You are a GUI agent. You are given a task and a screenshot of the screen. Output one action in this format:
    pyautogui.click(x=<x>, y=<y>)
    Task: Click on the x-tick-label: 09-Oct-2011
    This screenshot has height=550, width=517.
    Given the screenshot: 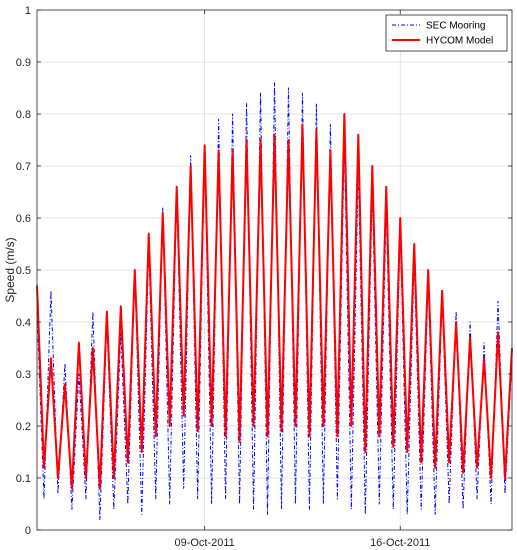 What is the action you would take?
    pyautogui.click(x=204, y=543)
    